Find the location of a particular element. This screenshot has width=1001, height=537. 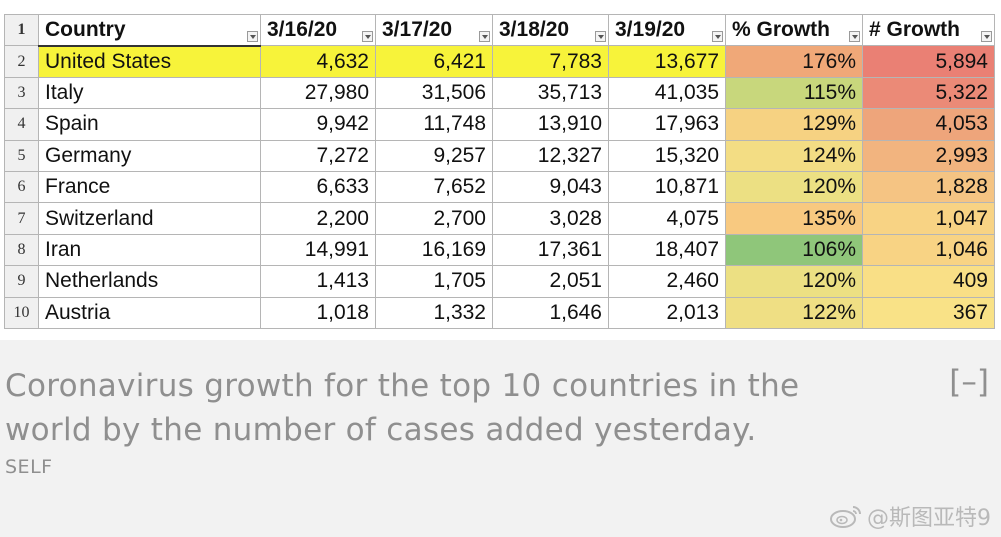

cell-num-growth: 409 is located at coordinates (928, 281).